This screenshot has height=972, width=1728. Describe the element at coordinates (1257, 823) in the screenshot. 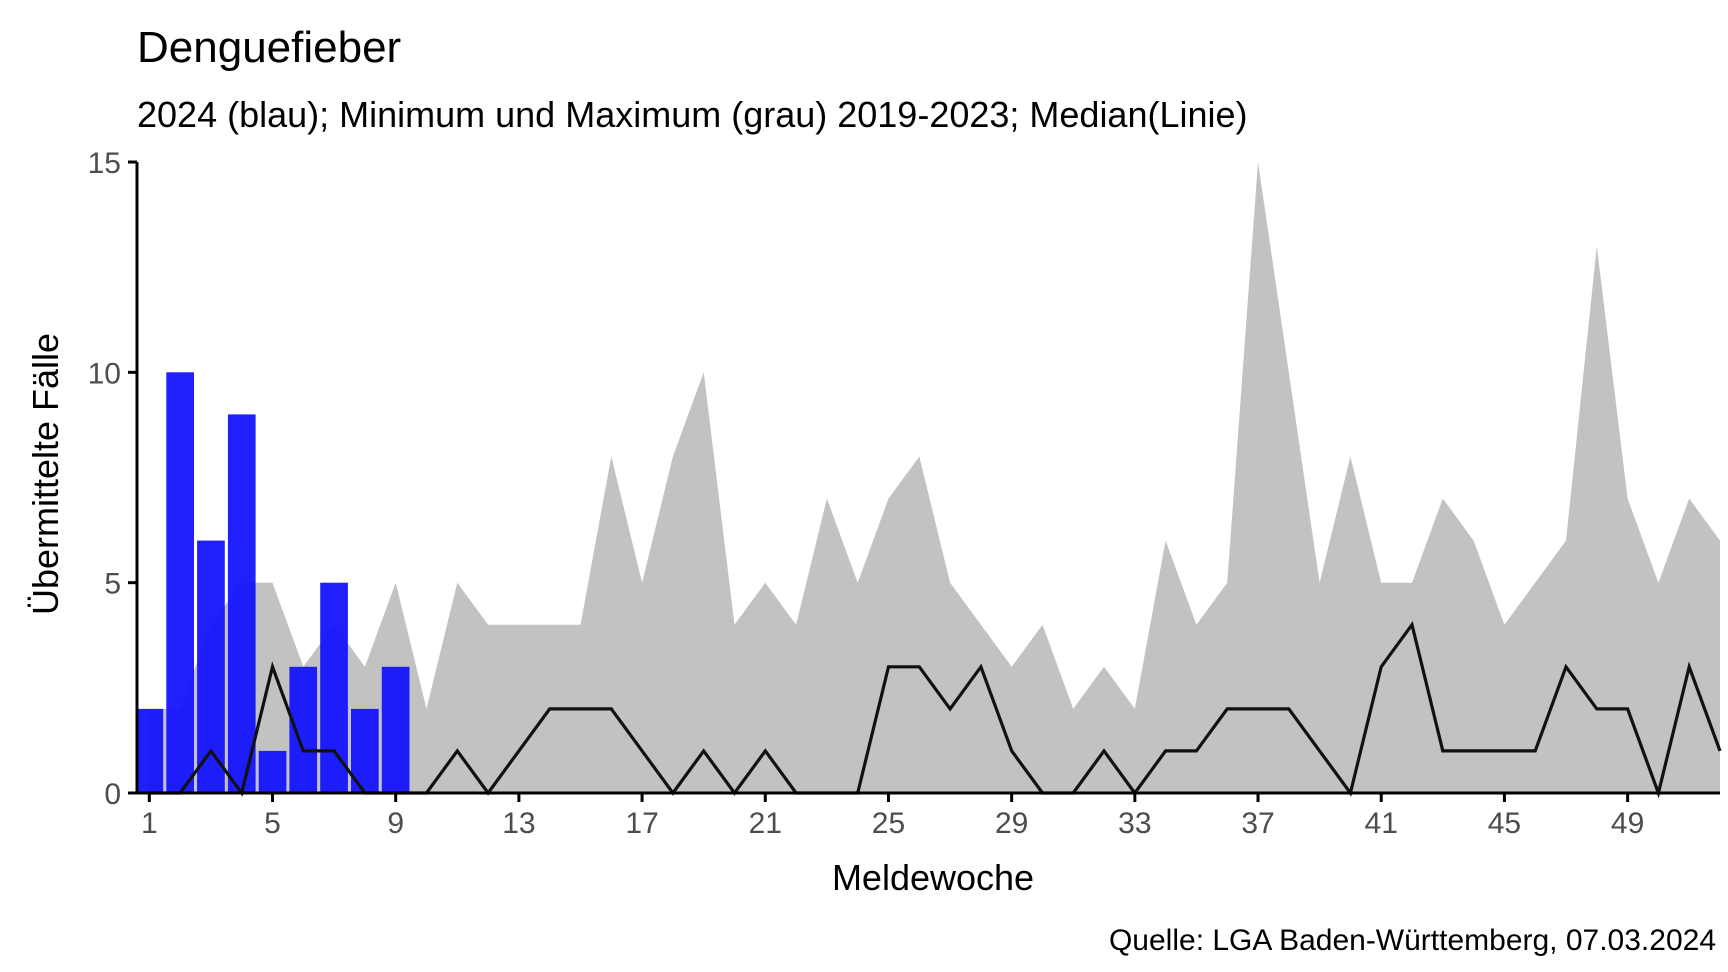

I see `x-tick-label-37: 37` at that location.